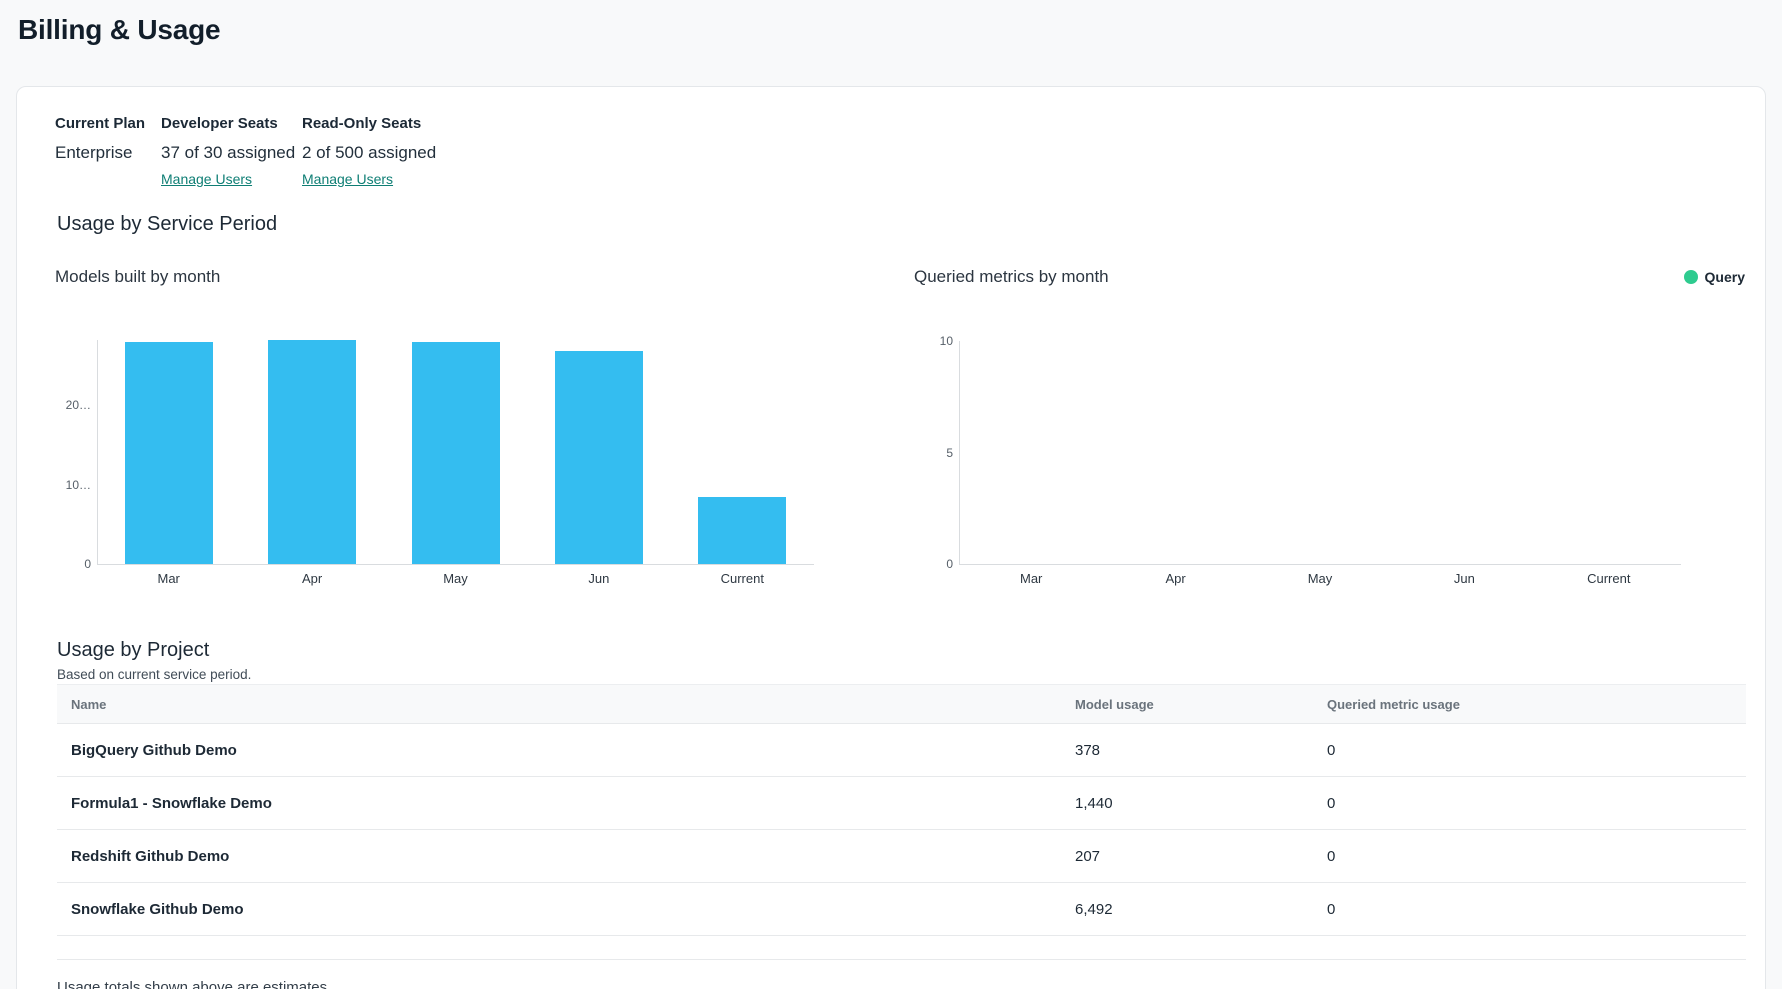 The width and height of the screenshot is (1782, 989). Describe the element at coordinates (1690, 277) in the screenshot. I see `legend-dot-icon` at that location.